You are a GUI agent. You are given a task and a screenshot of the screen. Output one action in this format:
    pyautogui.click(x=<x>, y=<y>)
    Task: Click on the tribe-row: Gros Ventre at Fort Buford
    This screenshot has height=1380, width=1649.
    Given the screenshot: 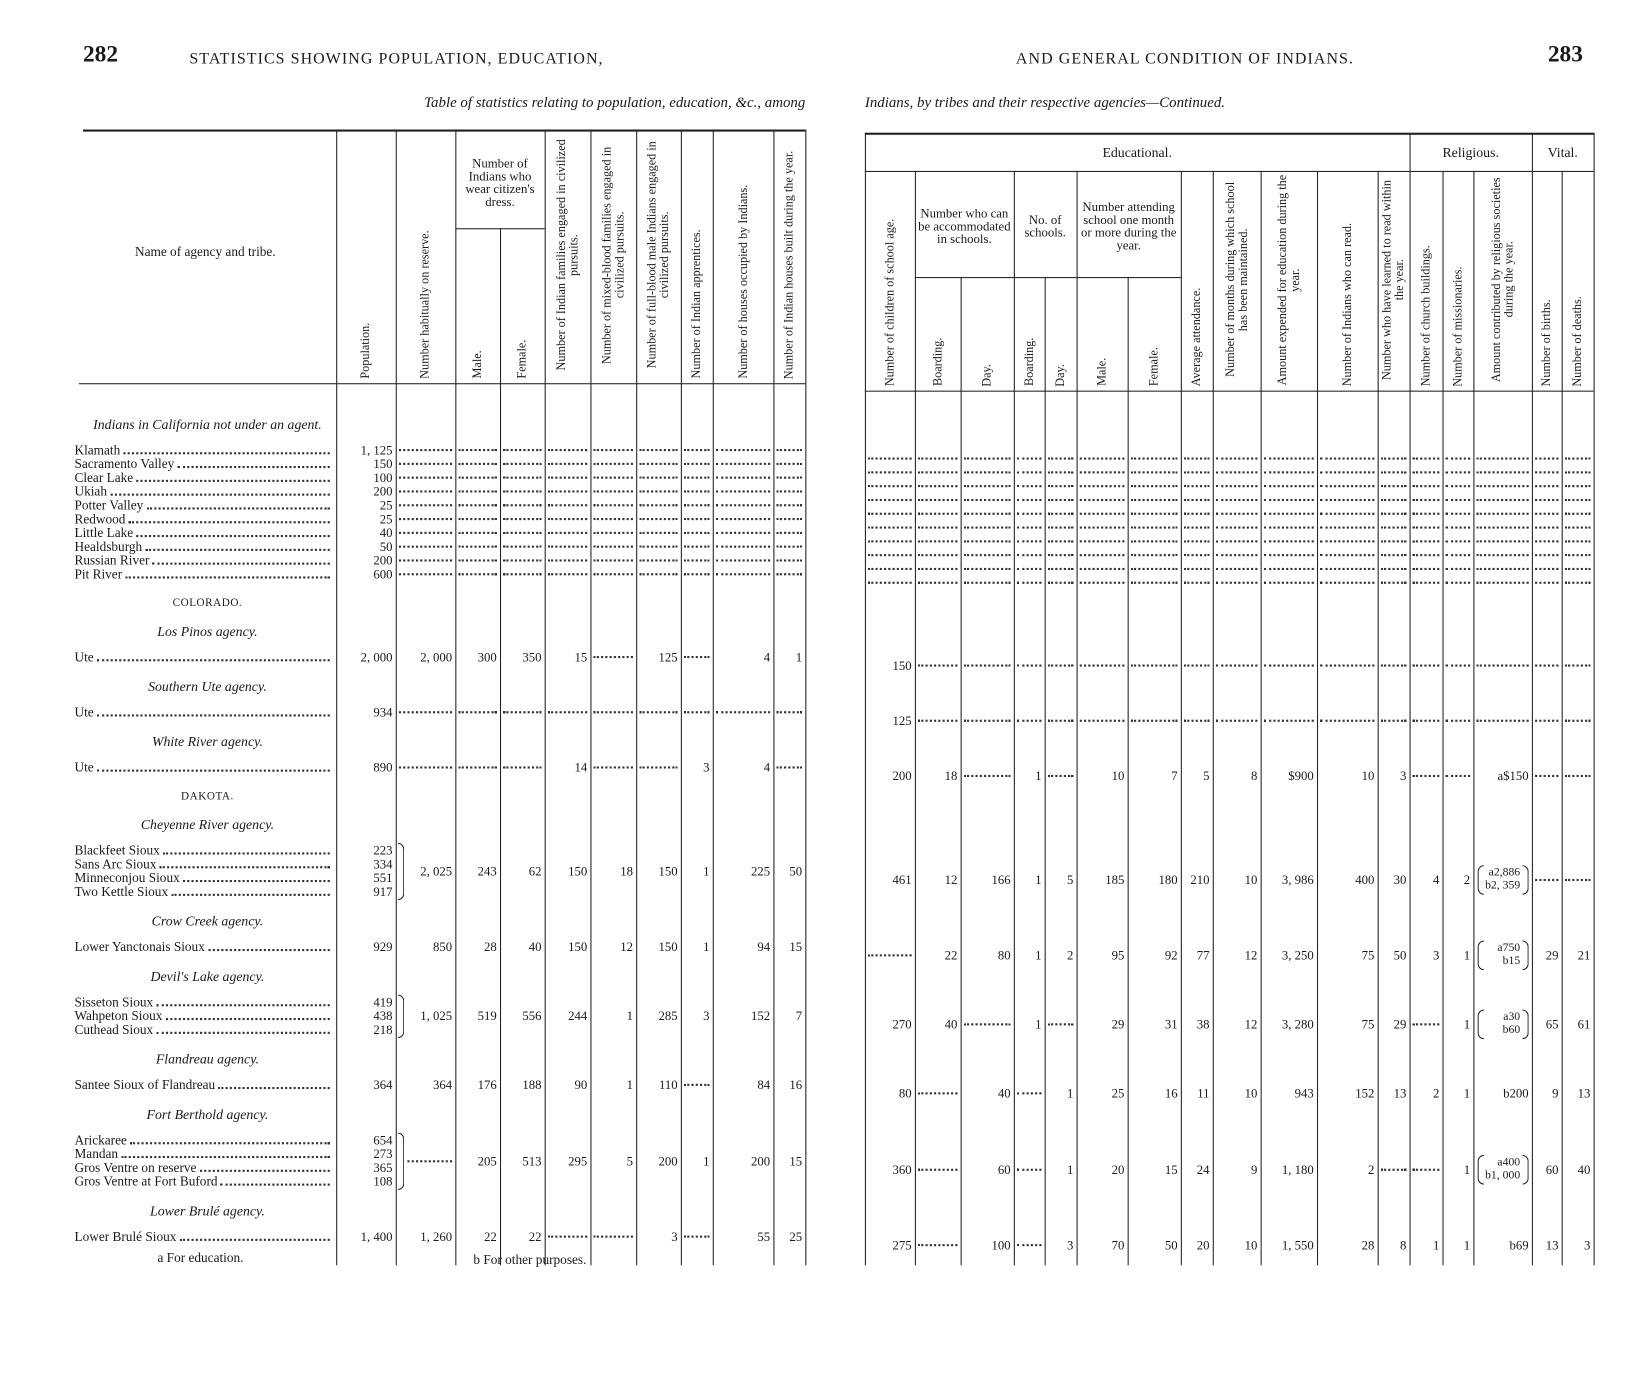 What is the action you would take?
    pyautogui.click(x=202, y=1182)
    